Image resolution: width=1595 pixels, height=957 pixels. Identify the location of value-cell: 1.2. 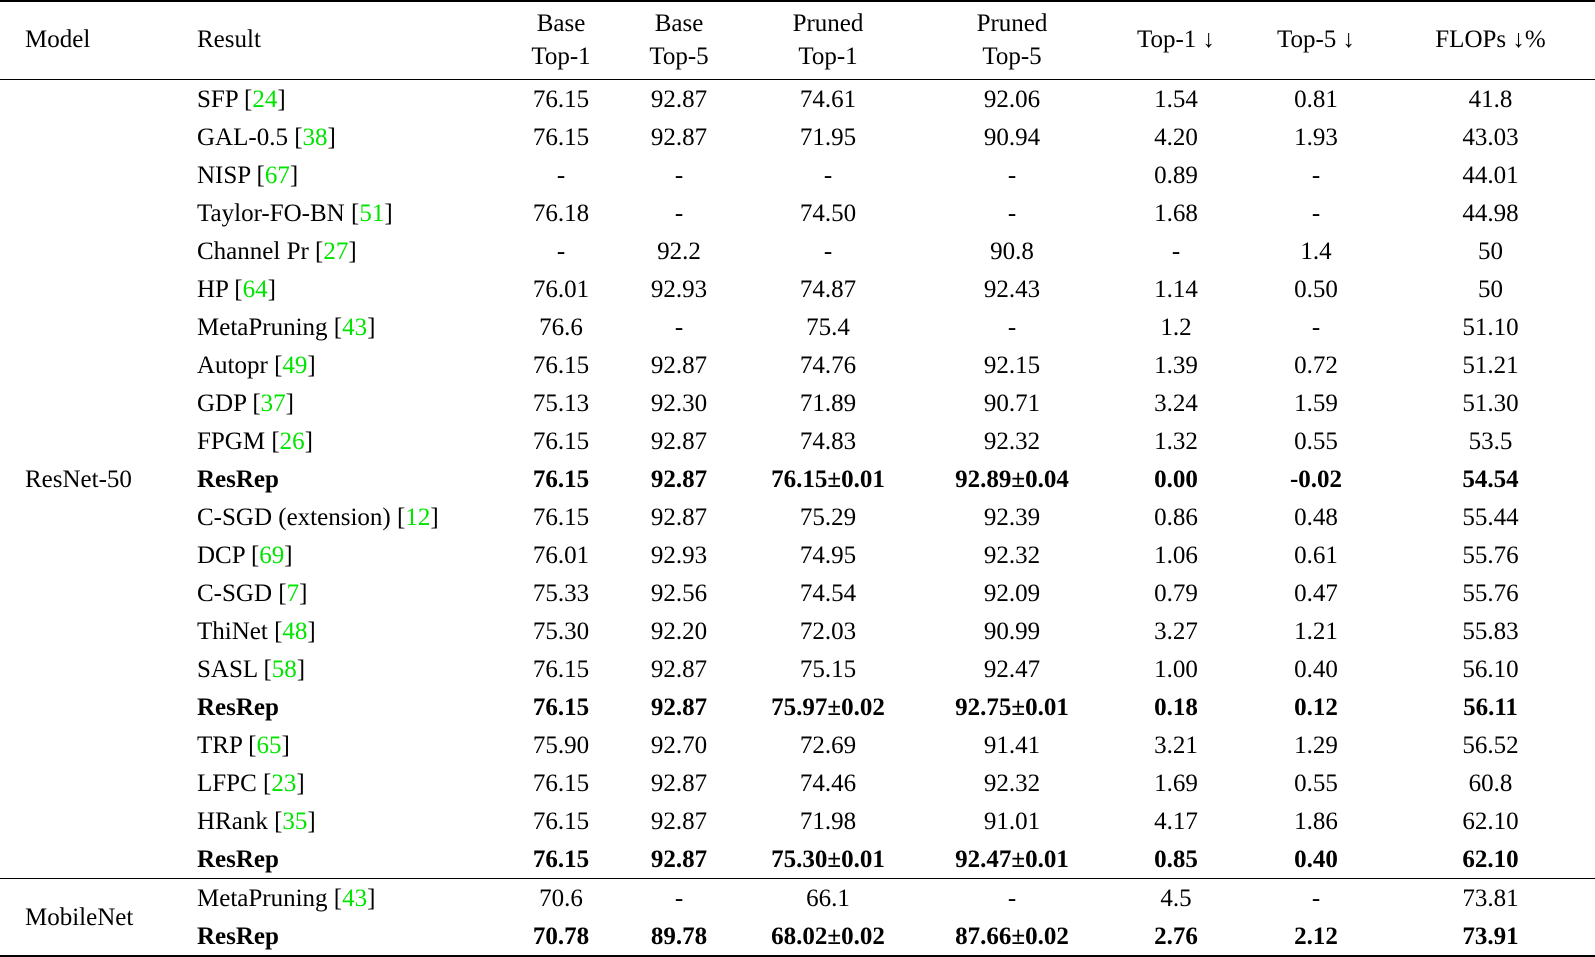
(1176, 327).